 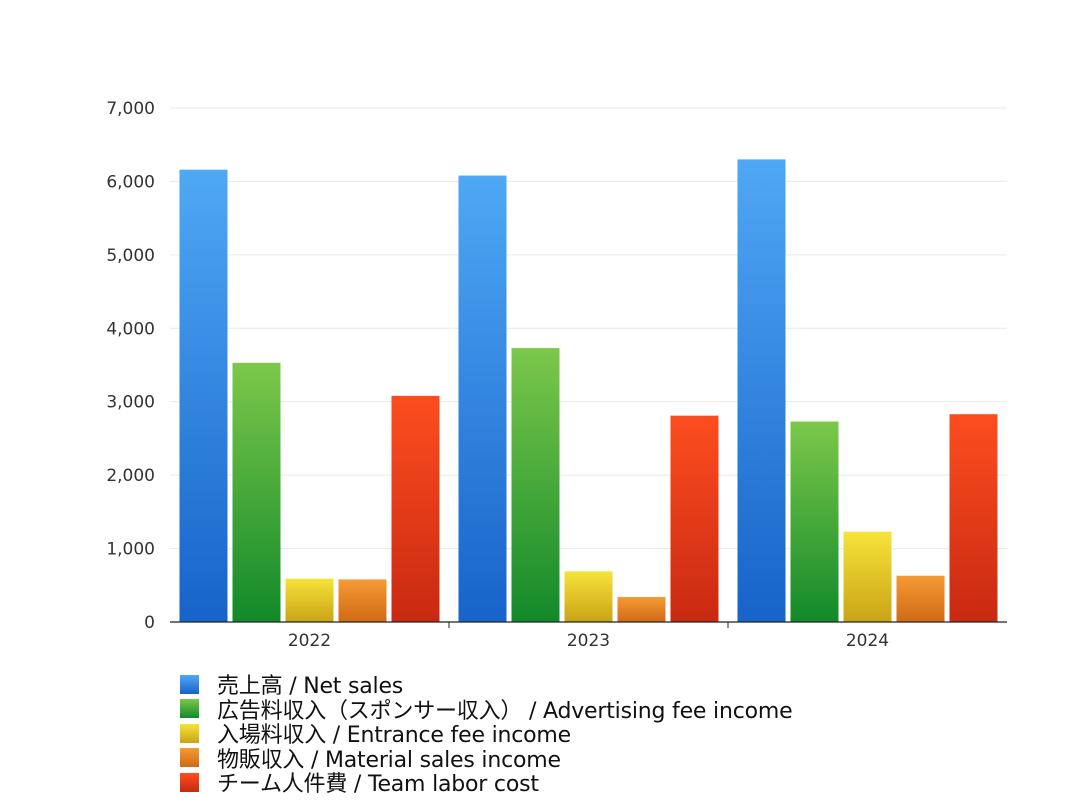 I want to click on legend-swatch-advertising-fee-income, so click(x=189, y=709).